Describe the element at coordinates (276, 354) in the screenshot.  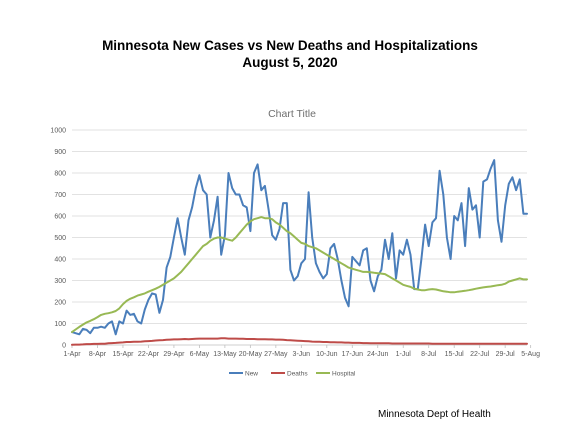
I see `x-tick-label: 27-May` at that location.